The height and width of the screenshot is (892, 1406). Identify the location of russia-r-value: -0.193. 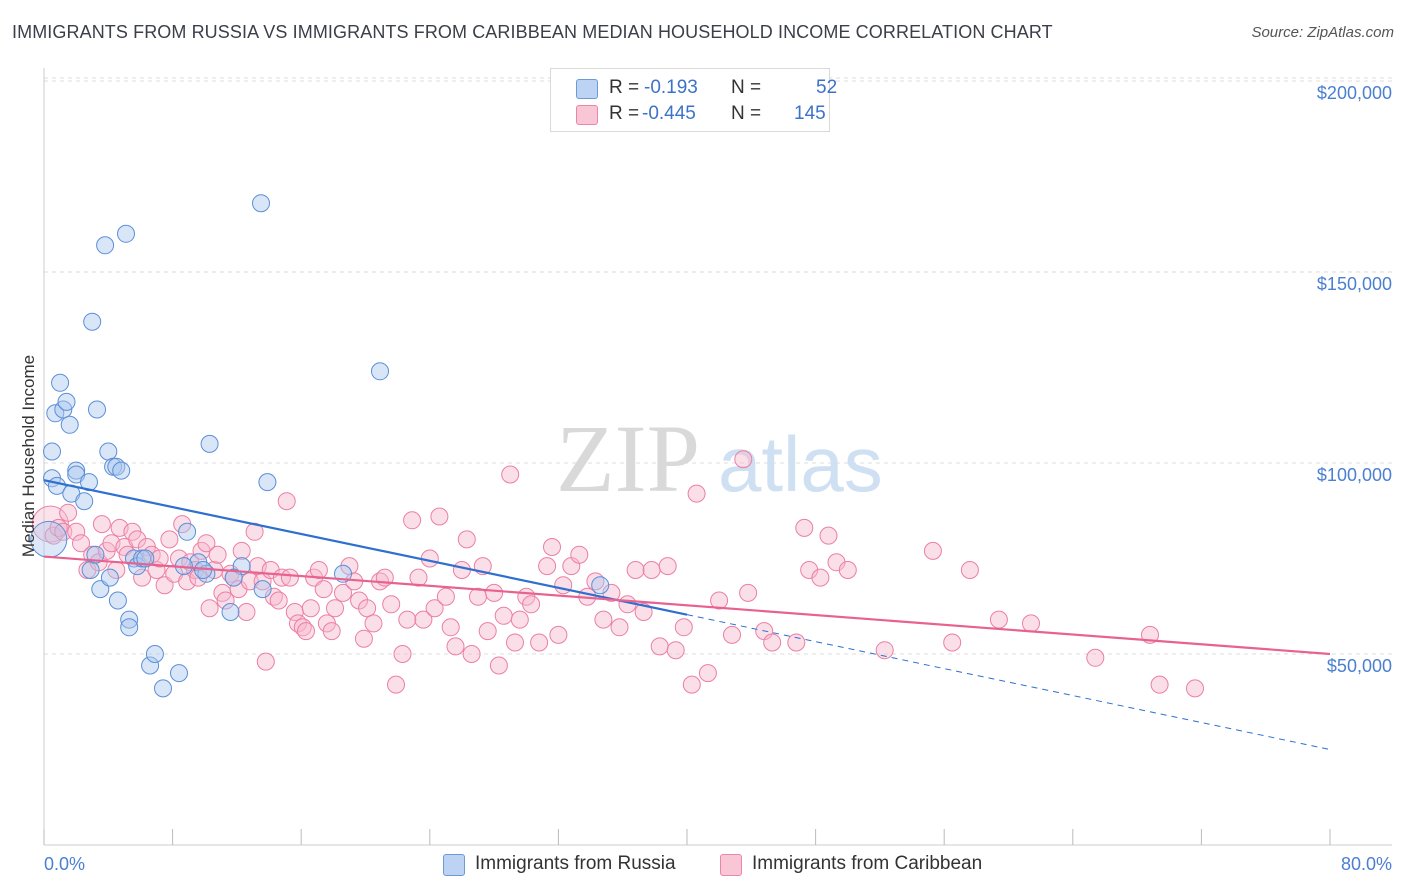
(671, 87).